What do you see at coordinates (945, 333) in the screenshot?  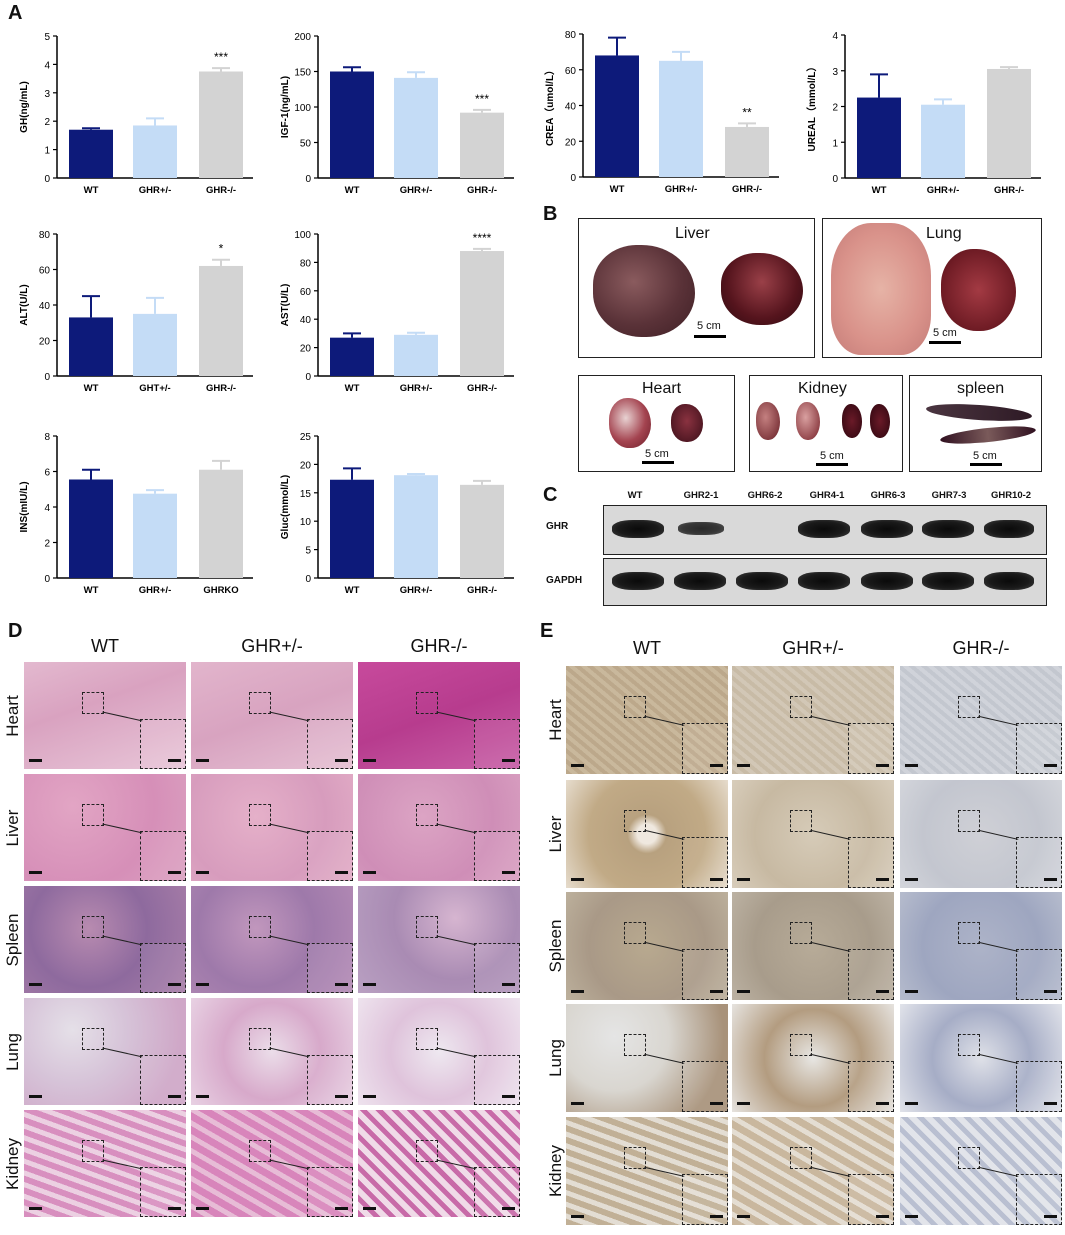 I see `lung-scale-label: 5 cm` at bounding box center [945, 333].